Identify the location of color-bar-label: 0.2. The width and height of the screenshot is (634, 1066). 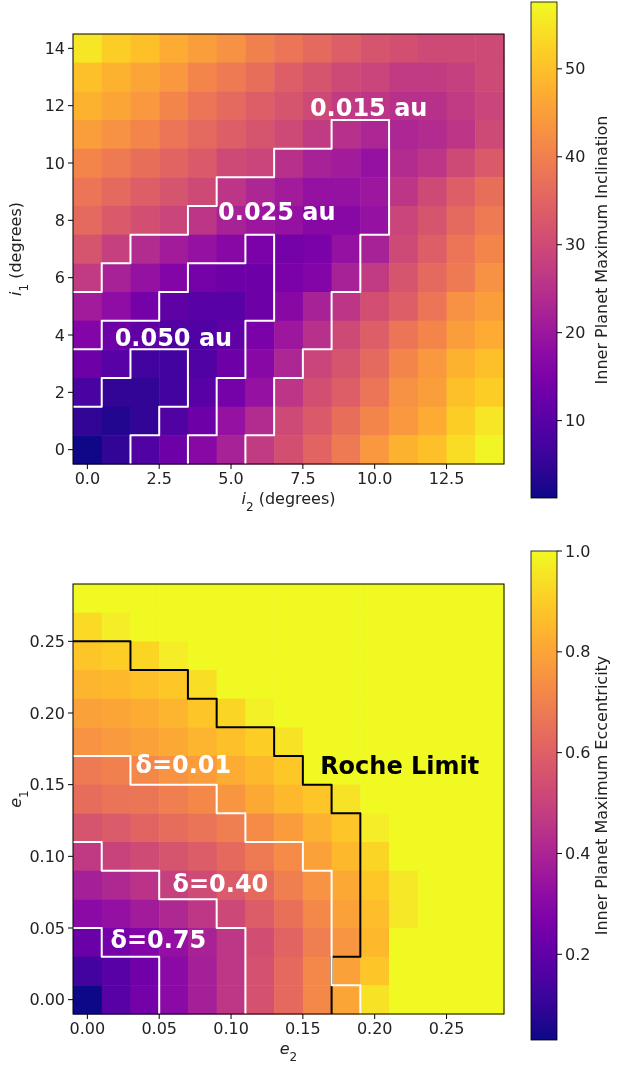
(578, 954).